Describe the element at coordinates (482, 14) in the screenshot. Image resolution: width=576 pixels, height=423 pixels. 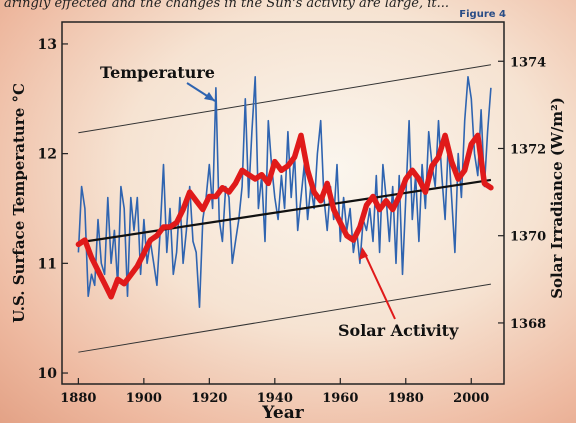
I see `figure-label: Figure 4` at that location.